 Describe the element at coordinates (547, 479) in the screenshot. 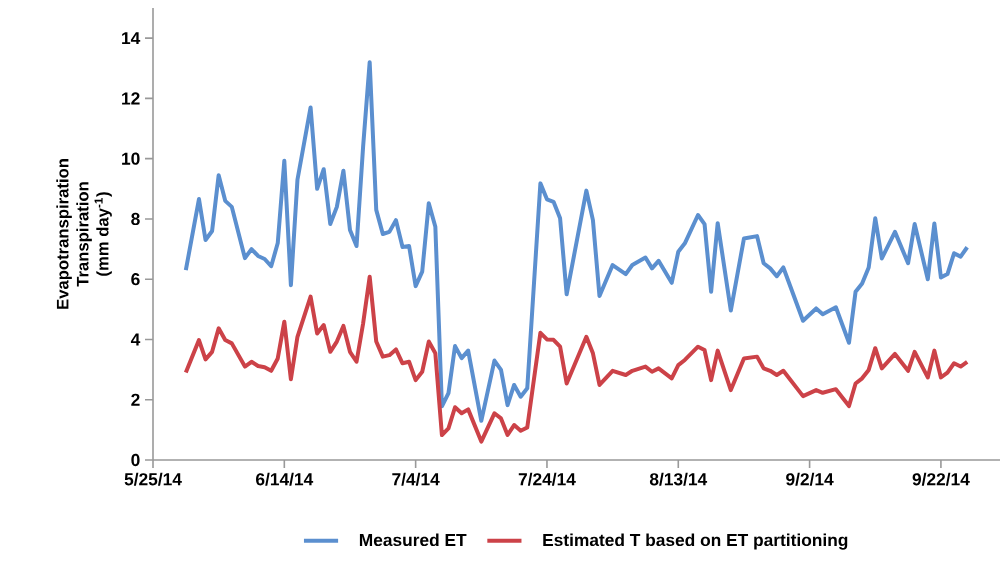

I see `x-tick-label: 7/24/14` at that location.